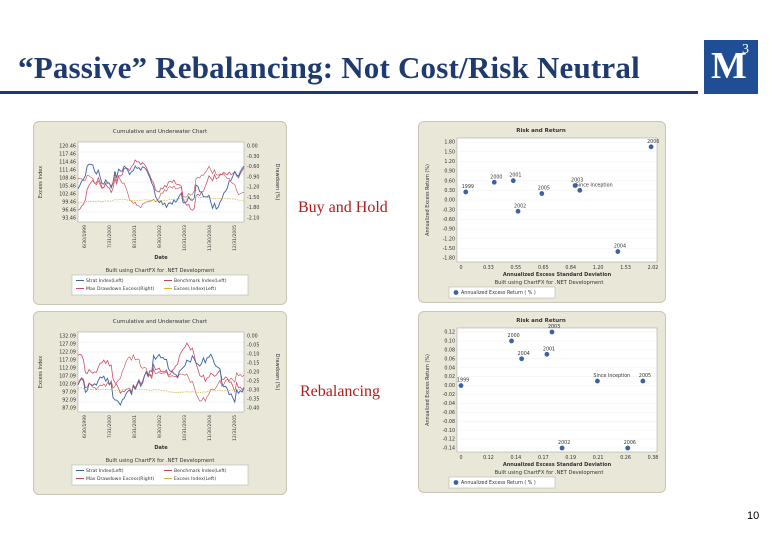  What do you see at coordinates (449, 143) in the screenshot?
I see `y-tick: 1.80` at bounding box center [449, 143].